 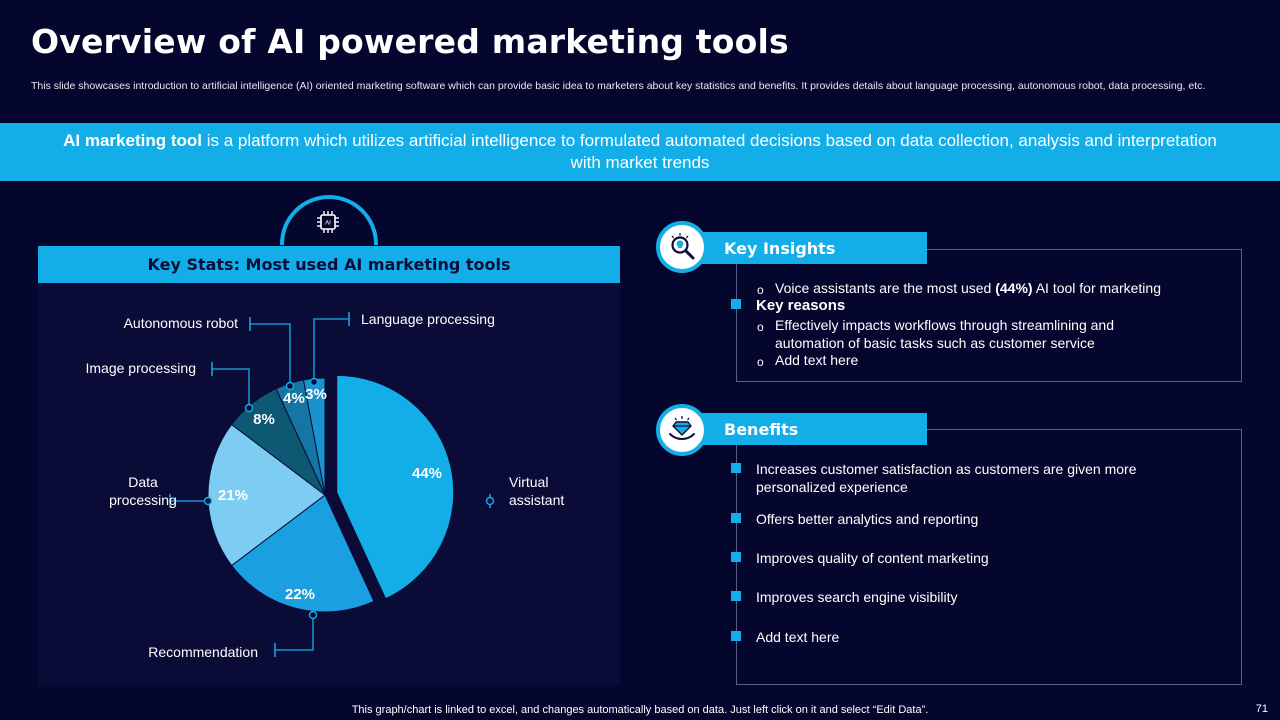 What do you see at coordinates (143, 500) in the screenshot?
I see `category-label-line: processing` at bounding box center [143, 500].